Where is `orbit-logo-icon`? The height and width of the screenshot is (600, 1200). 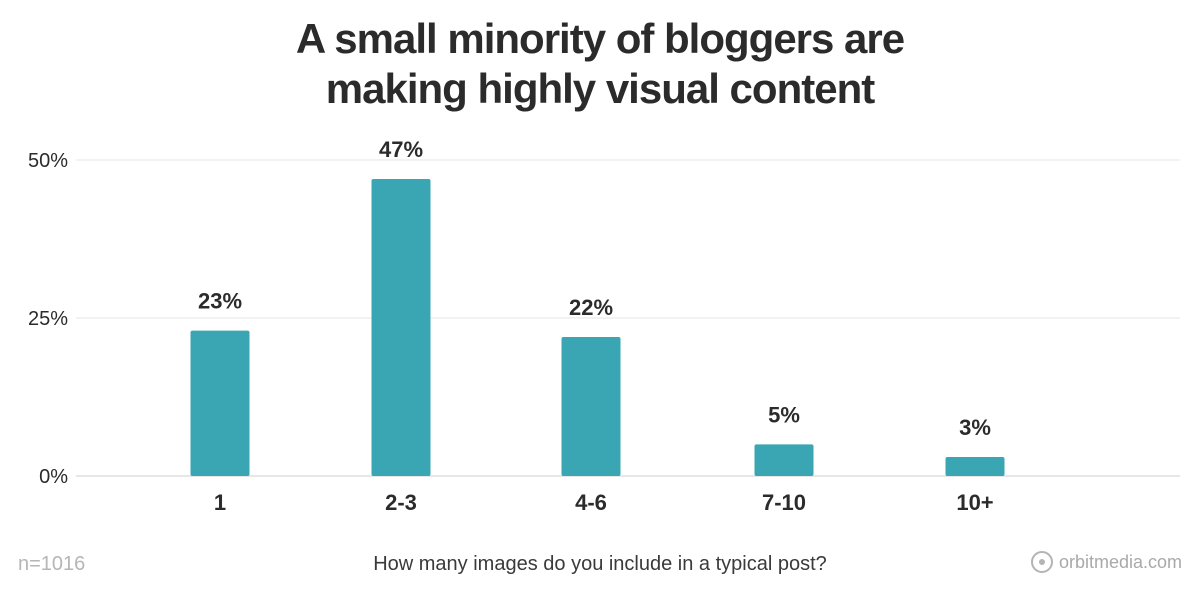
orbit-logo-icon is located at coordinates (1041, 562).